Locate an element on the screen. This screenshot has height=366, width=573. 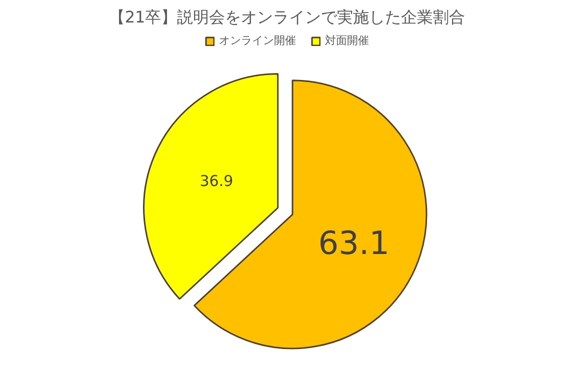
legend-label: オンライン開催 is located at coordinates (257, 40).